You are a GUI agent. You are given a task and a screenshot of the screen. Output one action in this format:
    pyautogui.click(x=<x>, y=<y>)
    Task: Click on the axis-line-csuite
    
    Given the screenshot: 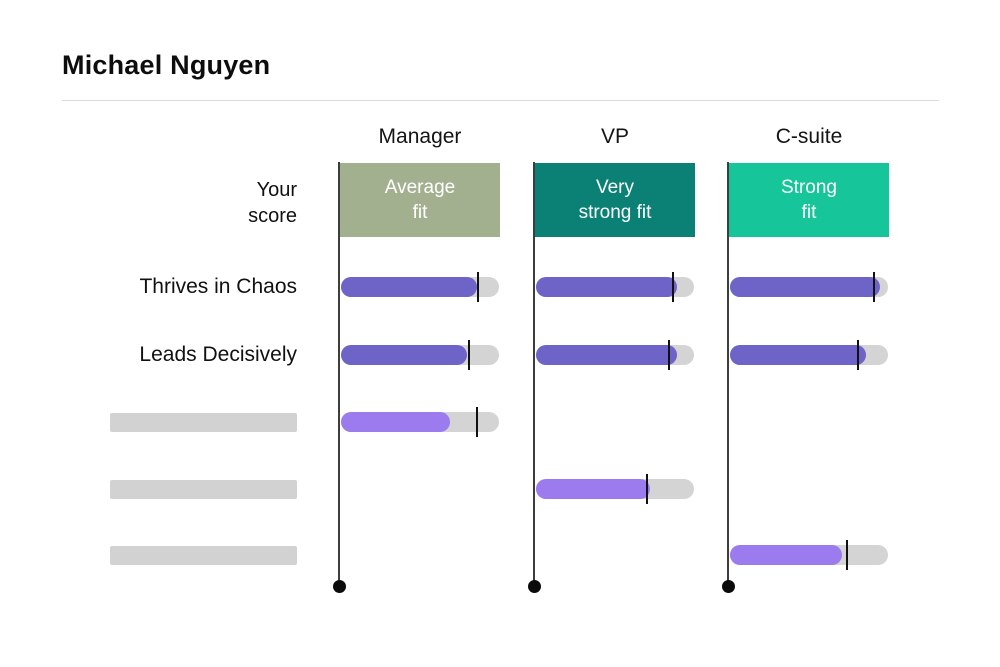 What is the action you would take?
    pyautogui.click(x=728, y=374)
    